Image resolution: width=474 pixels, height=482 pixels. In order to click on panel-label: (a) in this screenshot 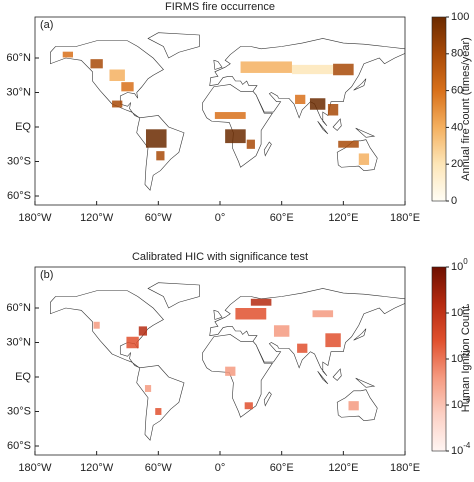, I will do `click(46, 25)`.